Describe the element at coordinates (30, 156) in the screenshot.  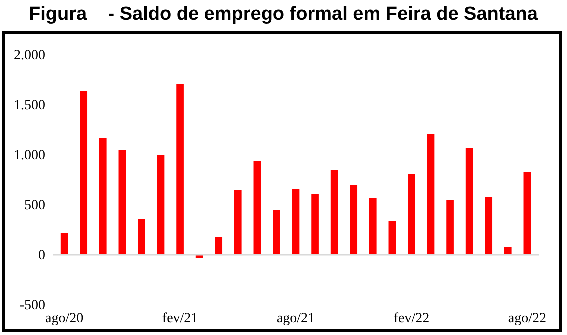
I see `y-tick-label: 1.000` at that location.